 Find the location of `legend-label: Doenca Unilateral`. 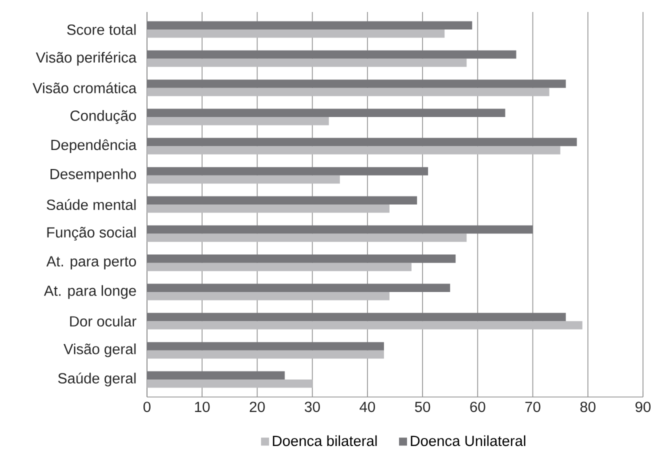

legend-label: Doenca Unilateral is located at coordinates (468, 440).